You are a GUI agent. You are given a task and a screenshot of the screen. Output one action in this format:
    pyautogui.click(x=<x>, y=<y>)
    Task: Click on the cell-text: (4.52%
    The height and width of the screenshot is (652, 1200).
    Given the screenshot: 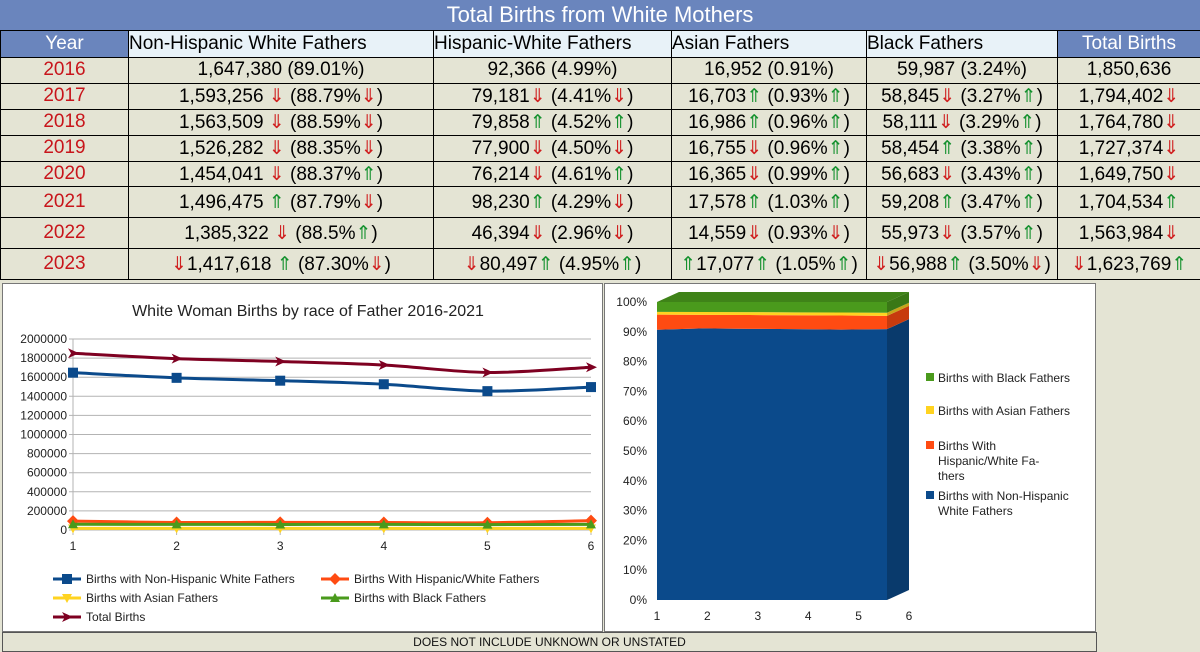 What is the action you would take?
    pyautogui.click(x=578, y=122)
    